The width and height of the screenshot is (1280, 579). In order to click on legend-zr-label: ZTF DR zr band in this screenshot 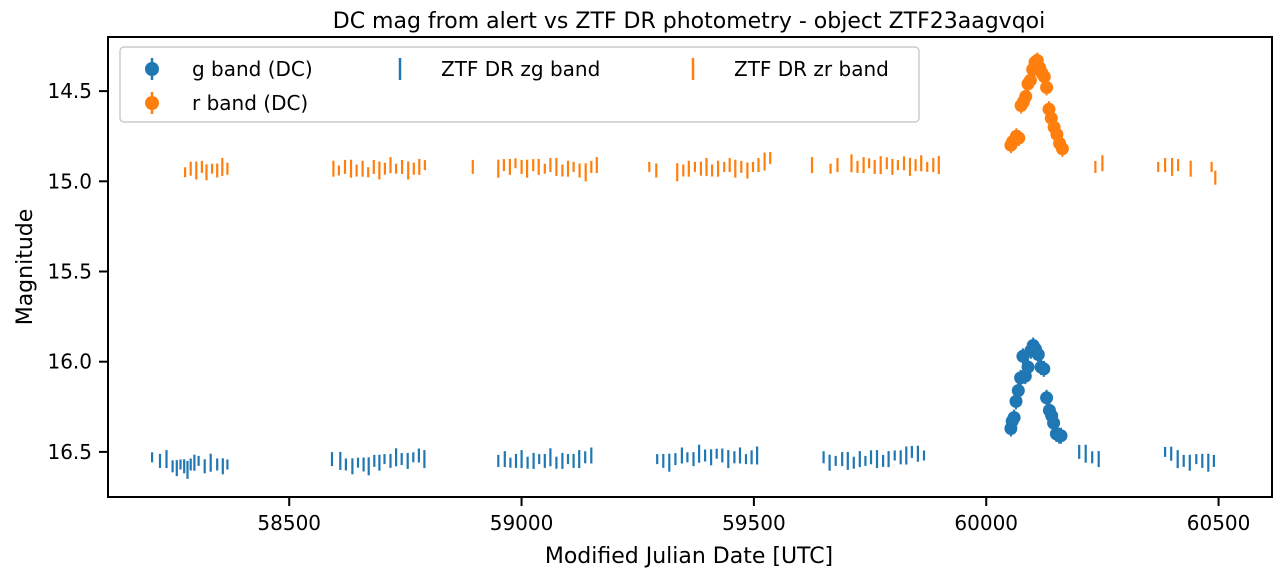, I will do `click(811, 69)`.